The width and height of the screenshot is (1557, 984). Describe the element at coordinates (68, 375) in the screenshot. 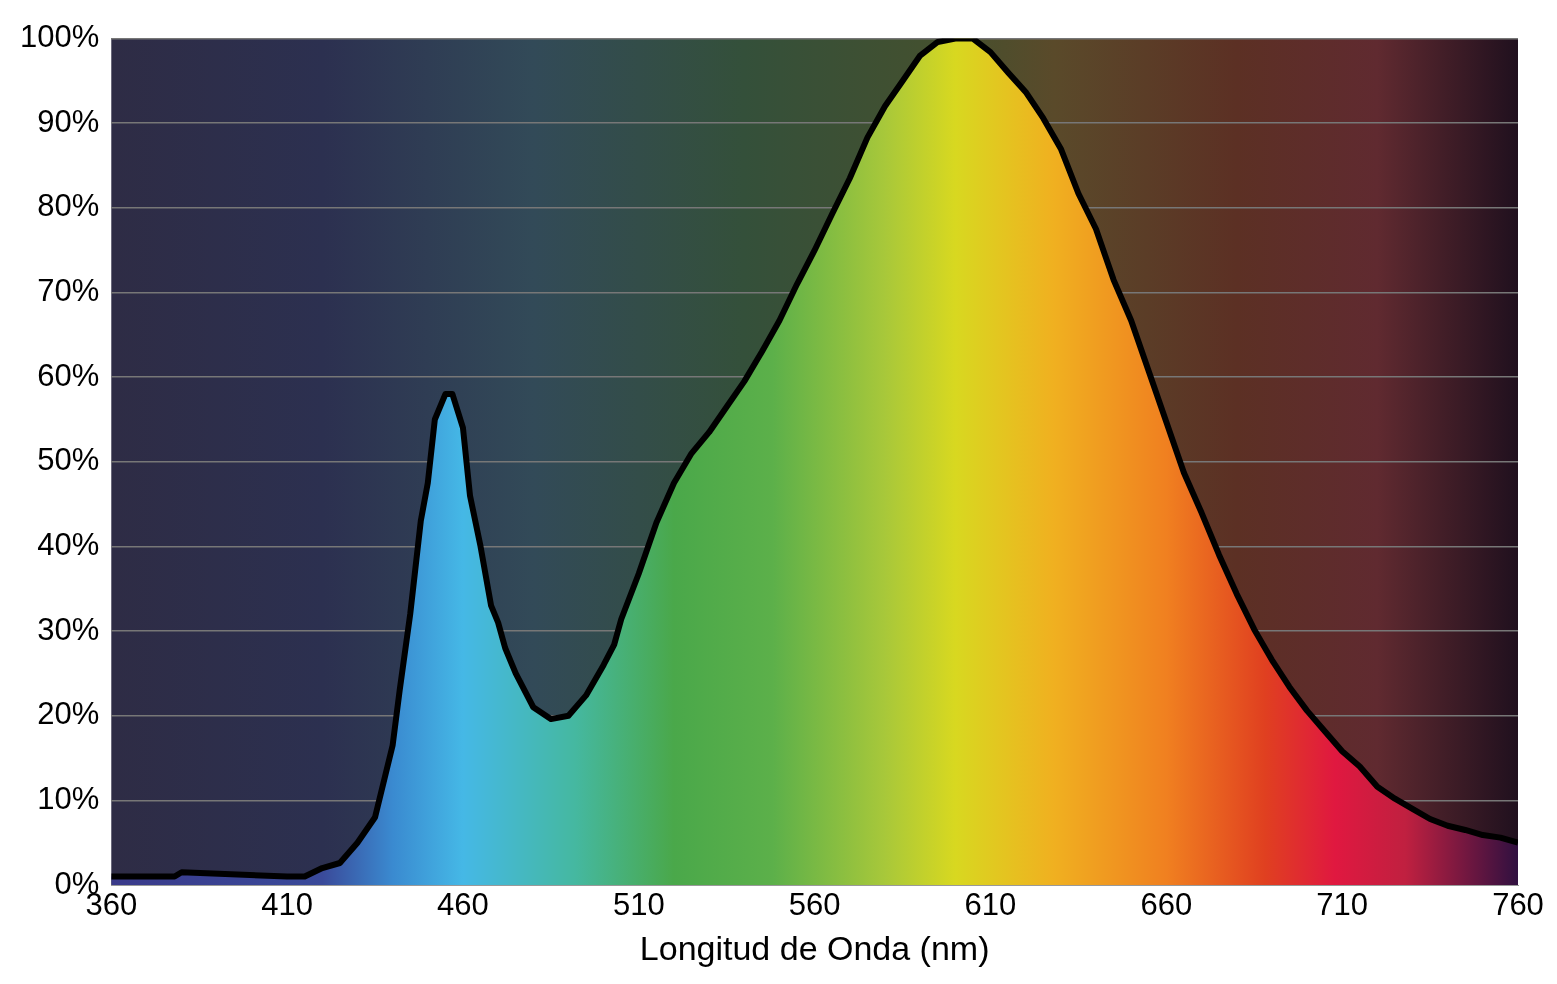

I see `y-tick-label: 60%` at that location.